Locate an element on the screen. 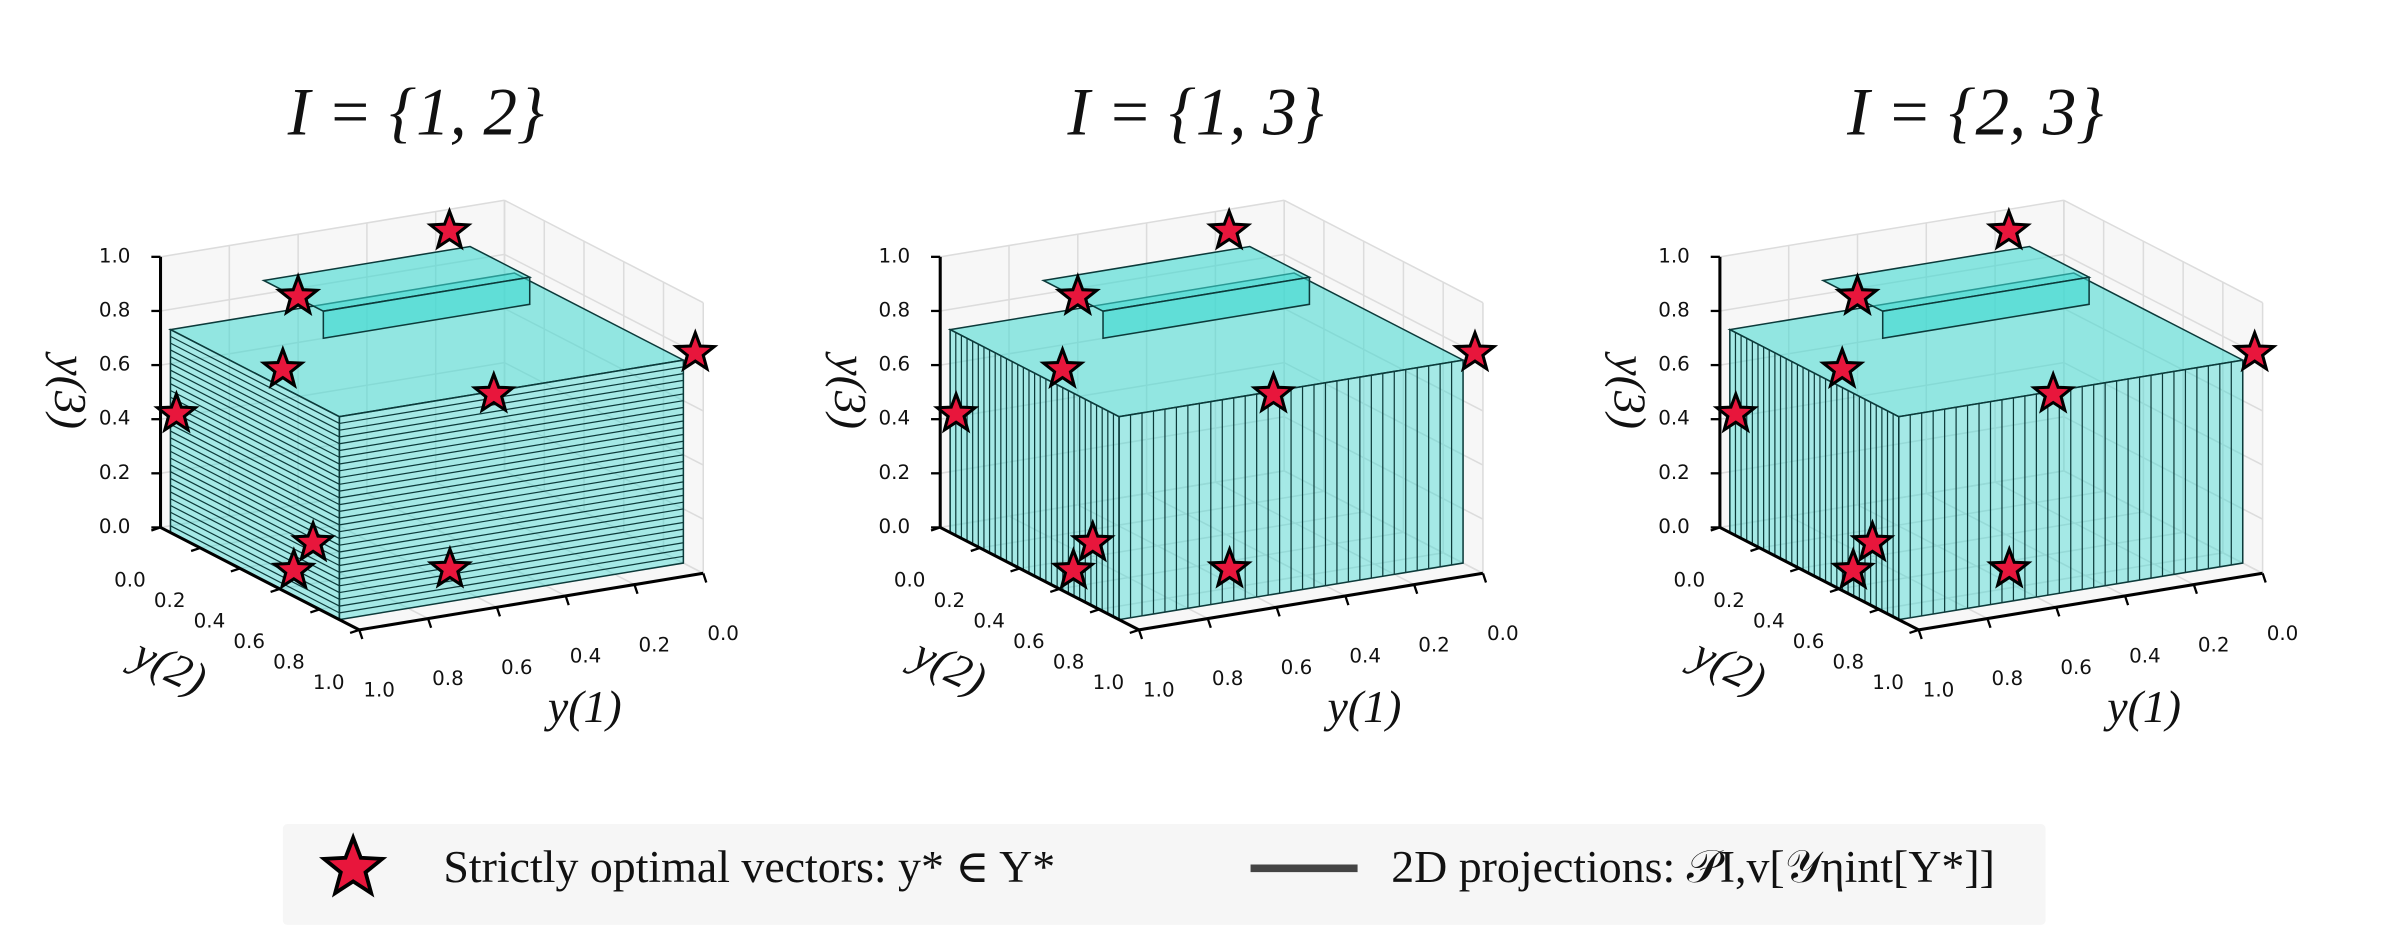 This screenshot has height=951, width=2385. y-tick-label: 0.6 is located at coordinates (1029, 641).